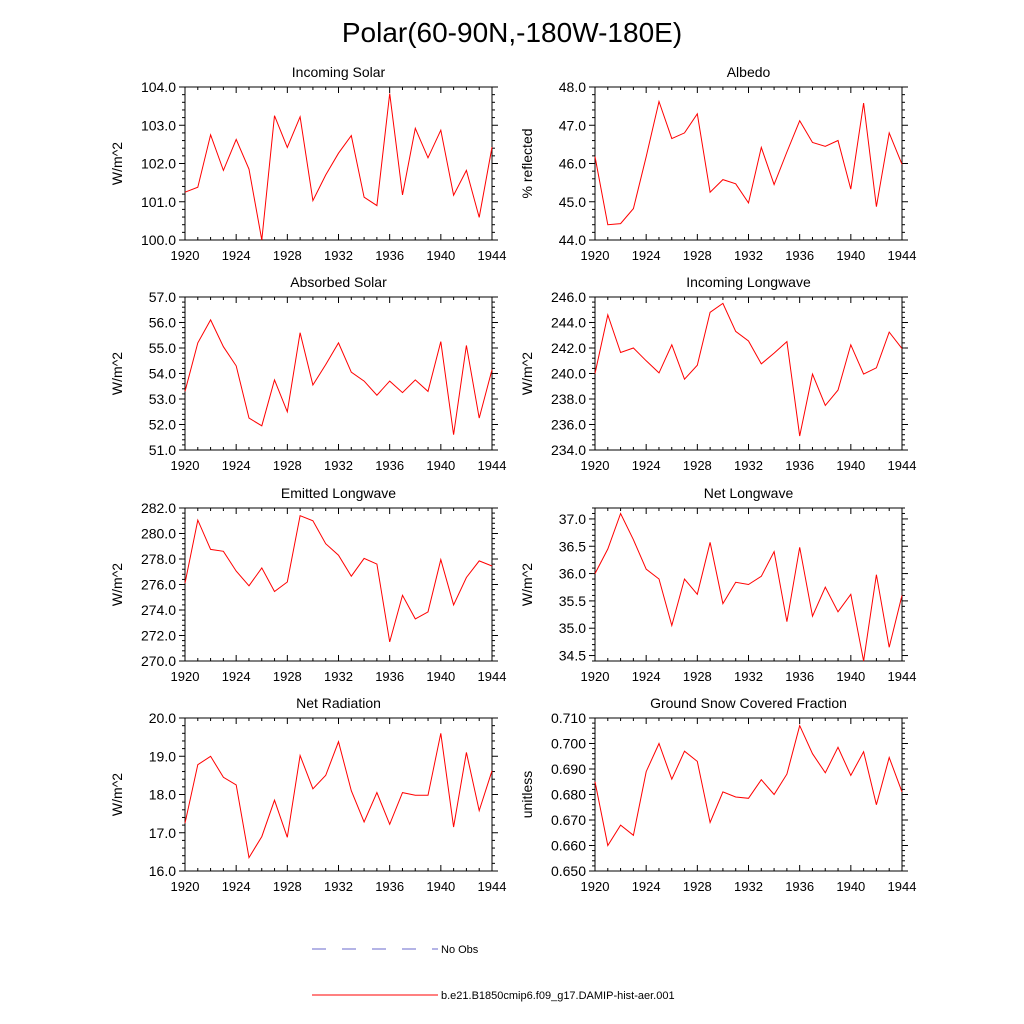 This screenshot has height=1024, width=1024. What do you see at coordinates (527, 794) in the screenshot?
I see `y-axis-label: unitless` at bounding box center [527, 794].